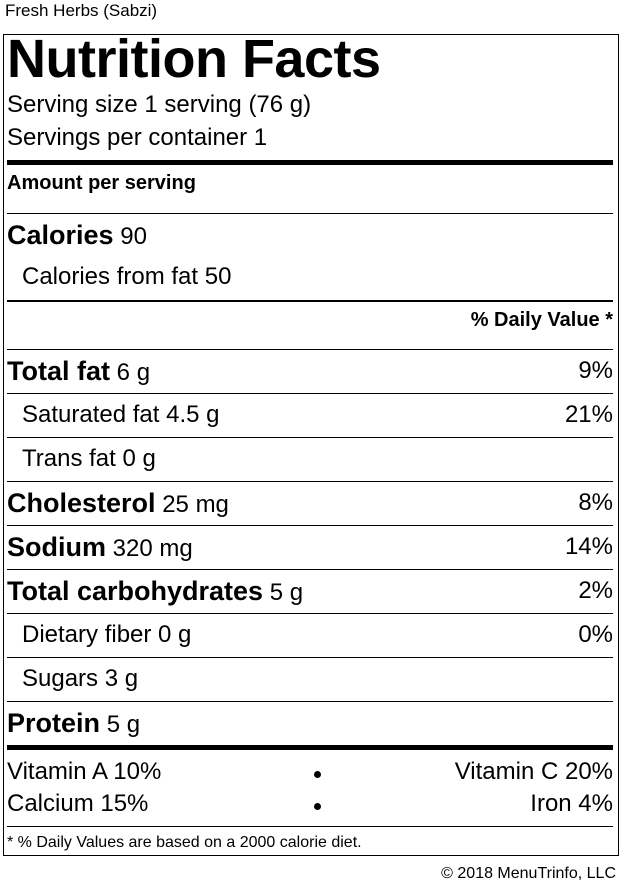 This screenshot has width=624, height=888. I want to click on total-carbs-amount: 5 g, so click(286, 592).